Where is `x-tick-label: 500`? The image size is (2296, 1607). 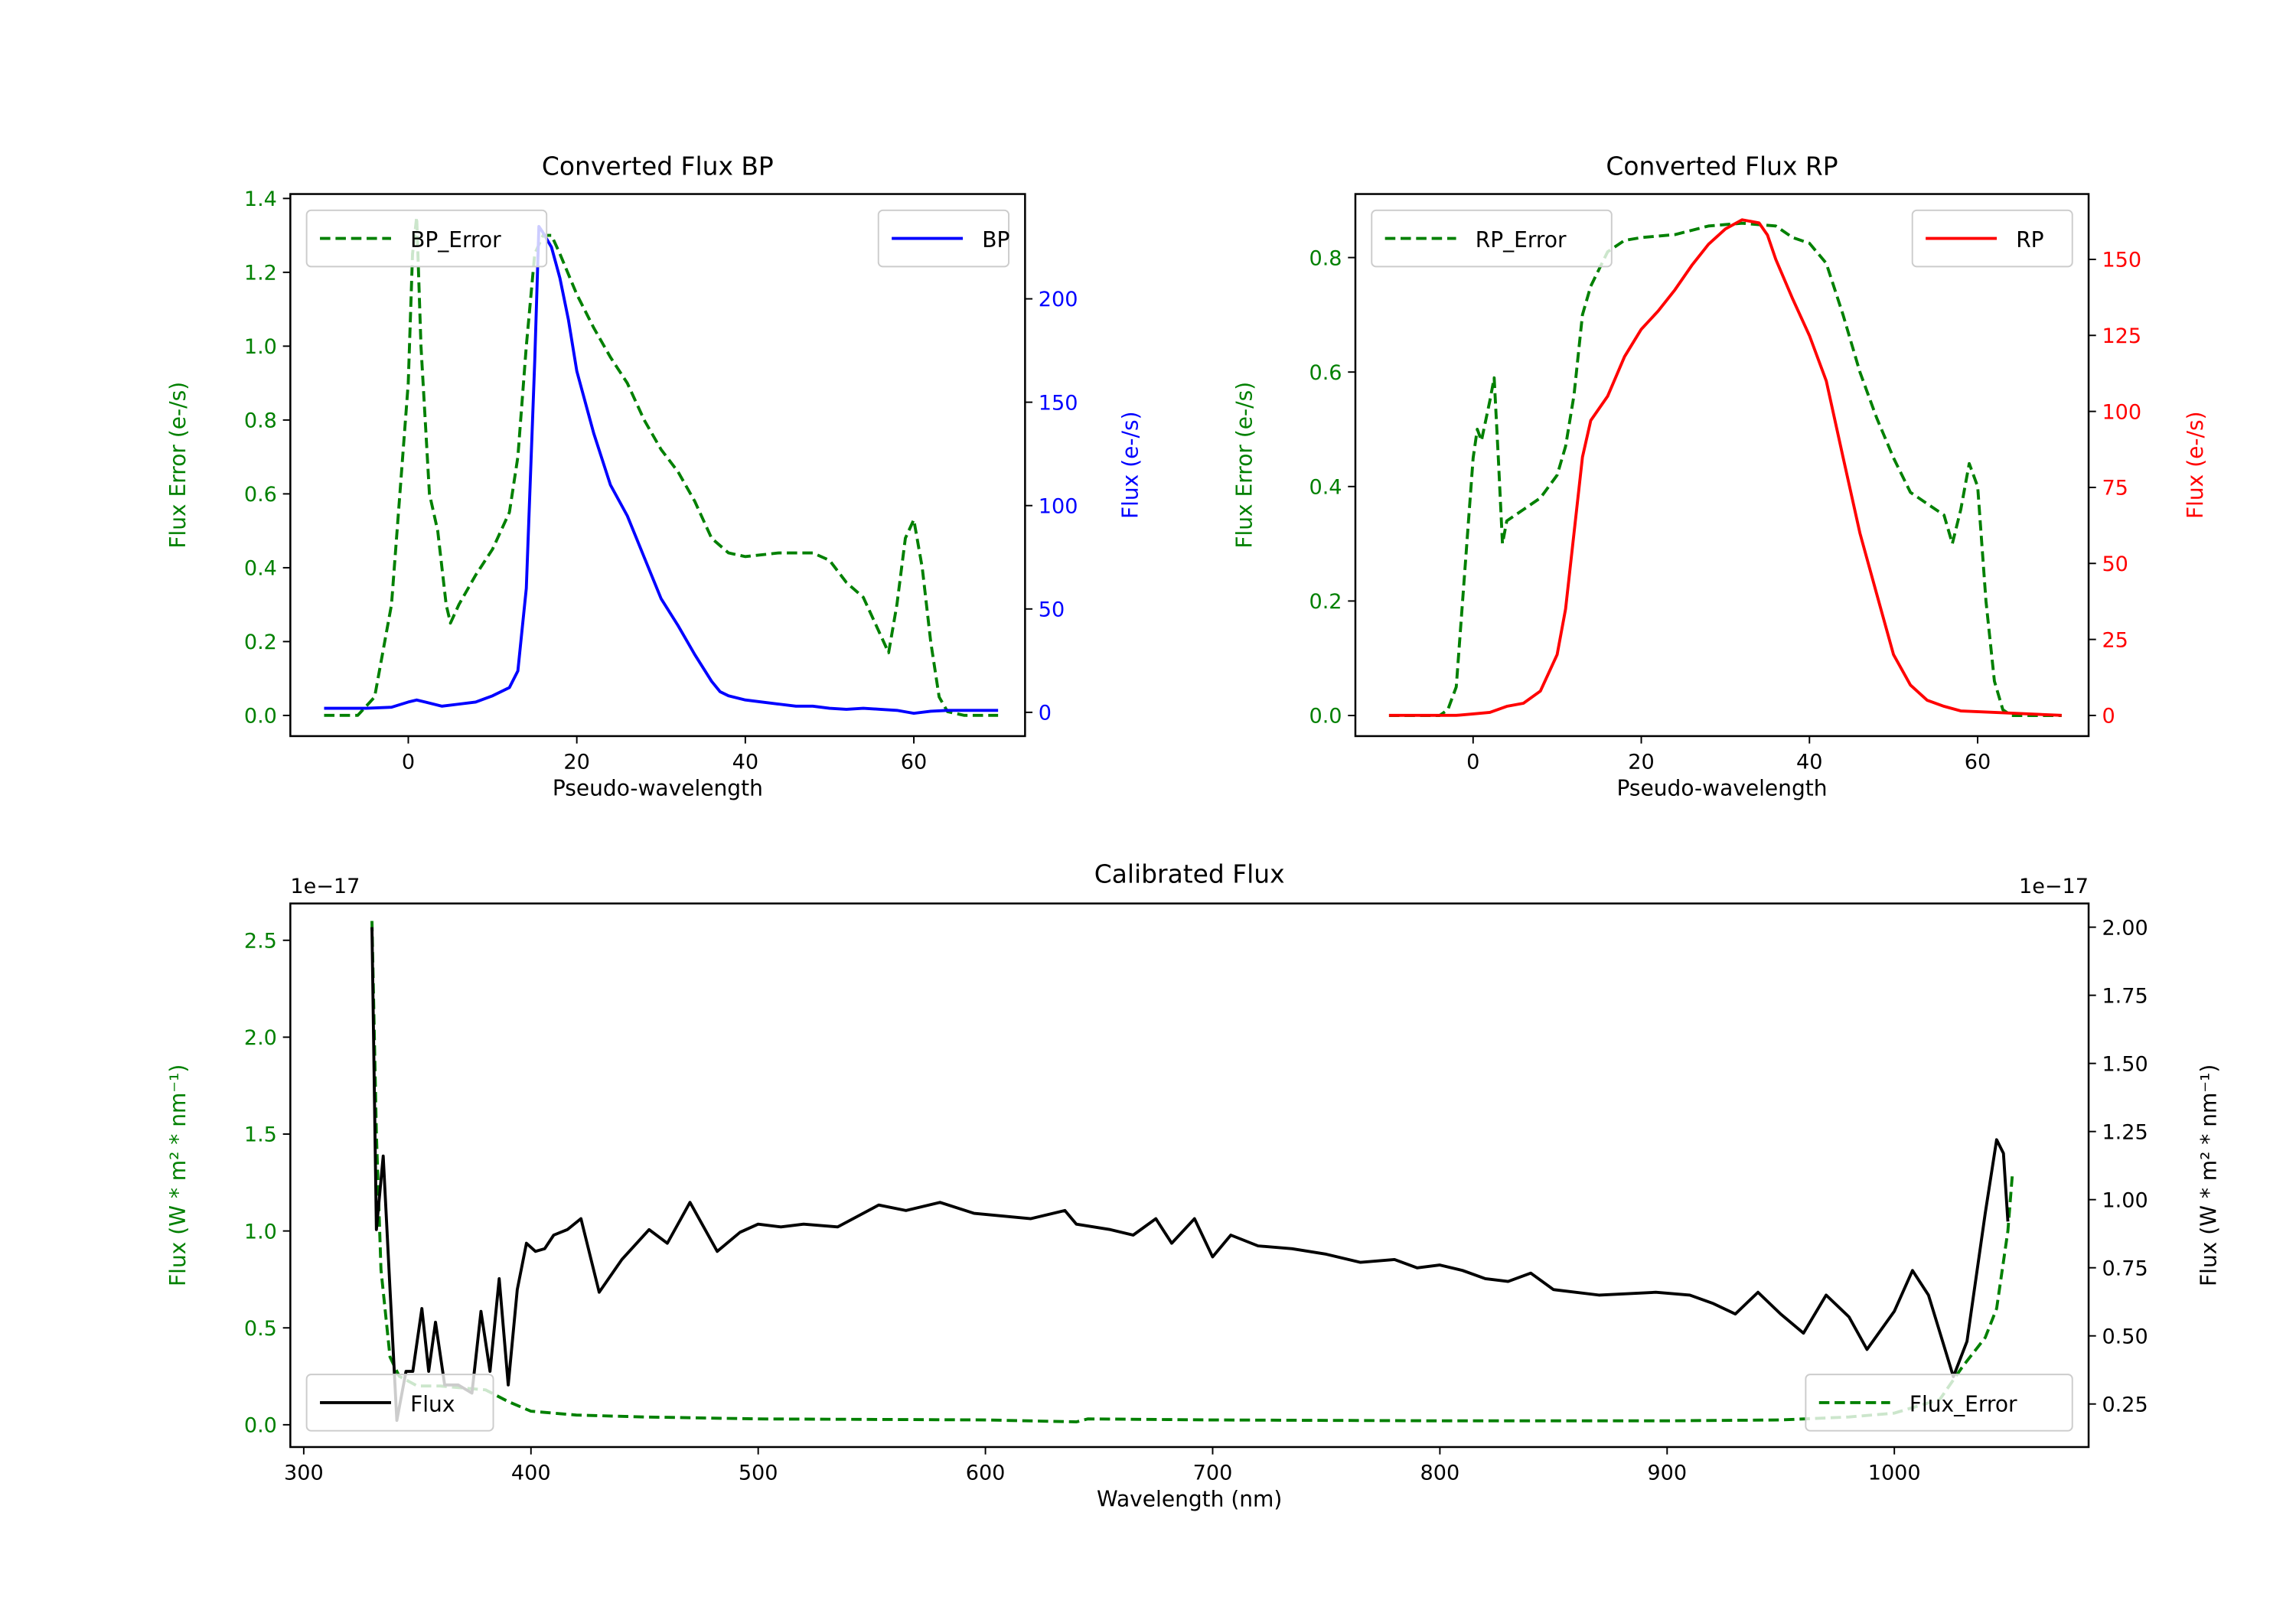
x-tick-label: 500 is located at coordinates (758, 1473).